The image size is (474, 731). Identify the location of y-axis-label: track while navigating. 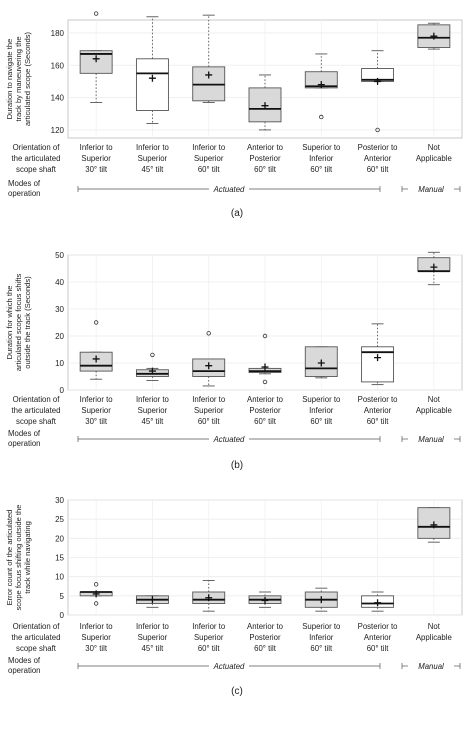
(27, 557).